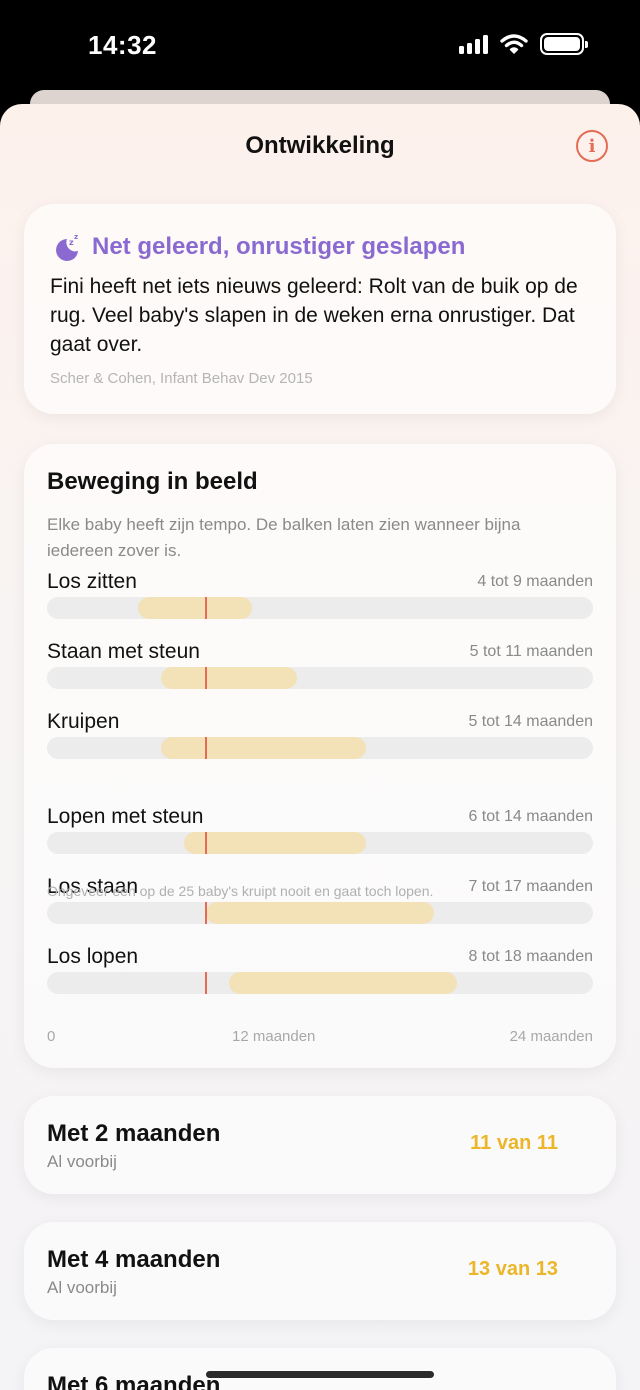 Image resolution: width=640 pixels, height=1390 pixels. Describe the element at coordinates (125, 816) in the screenshot. I see `milestone-name: Lopen met steun` at that location.